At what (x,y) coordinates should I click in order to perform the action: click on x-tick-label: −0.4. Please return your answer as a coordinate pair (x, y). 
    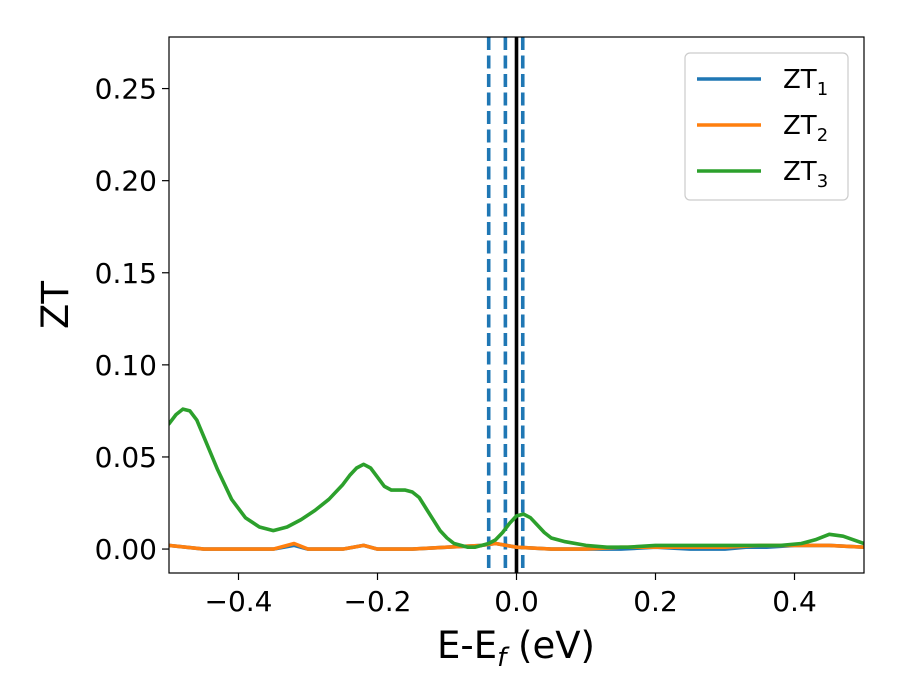
    Looking at the image, I should click on (239, 601).